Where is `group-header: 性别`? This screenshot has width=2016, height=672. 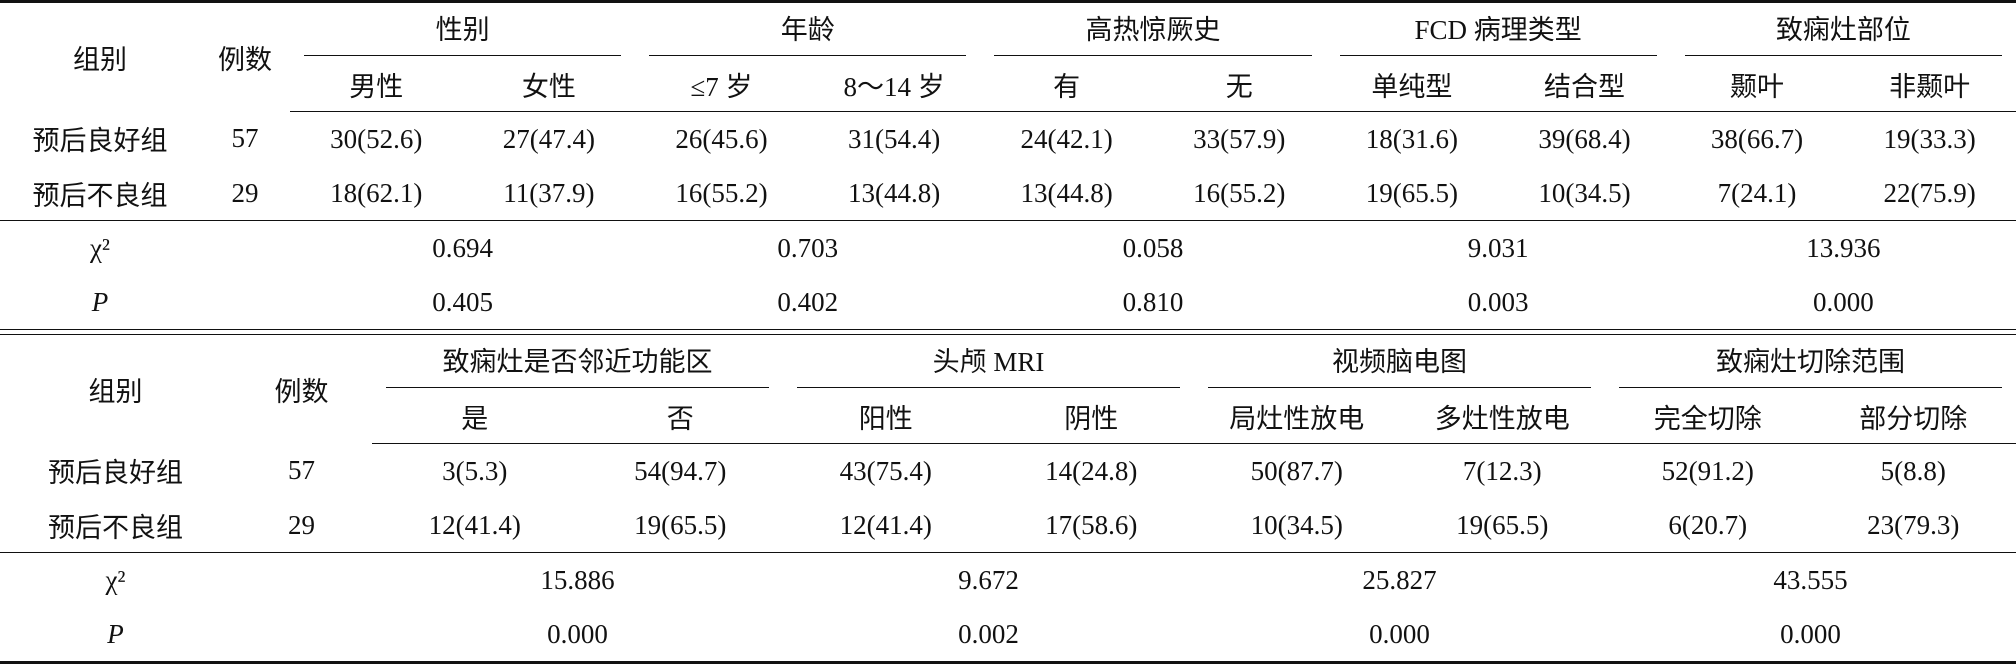
group-header: 性别 is located at coordinates (462, 30).